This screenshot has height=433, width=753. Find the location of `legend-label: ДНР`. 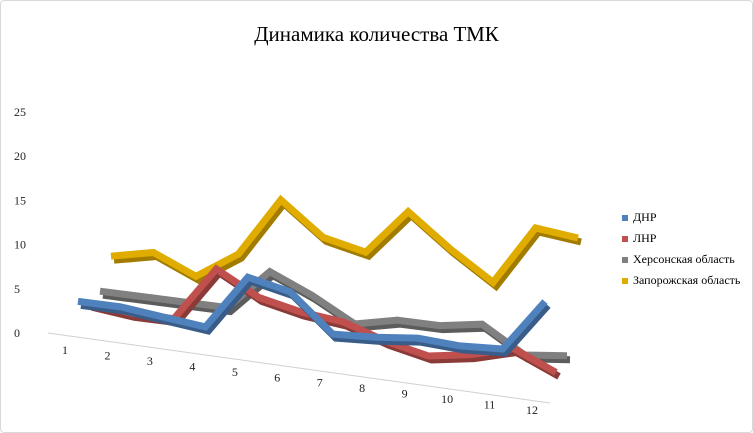

legend-label: ДНР is located at coordinates (645, 217).